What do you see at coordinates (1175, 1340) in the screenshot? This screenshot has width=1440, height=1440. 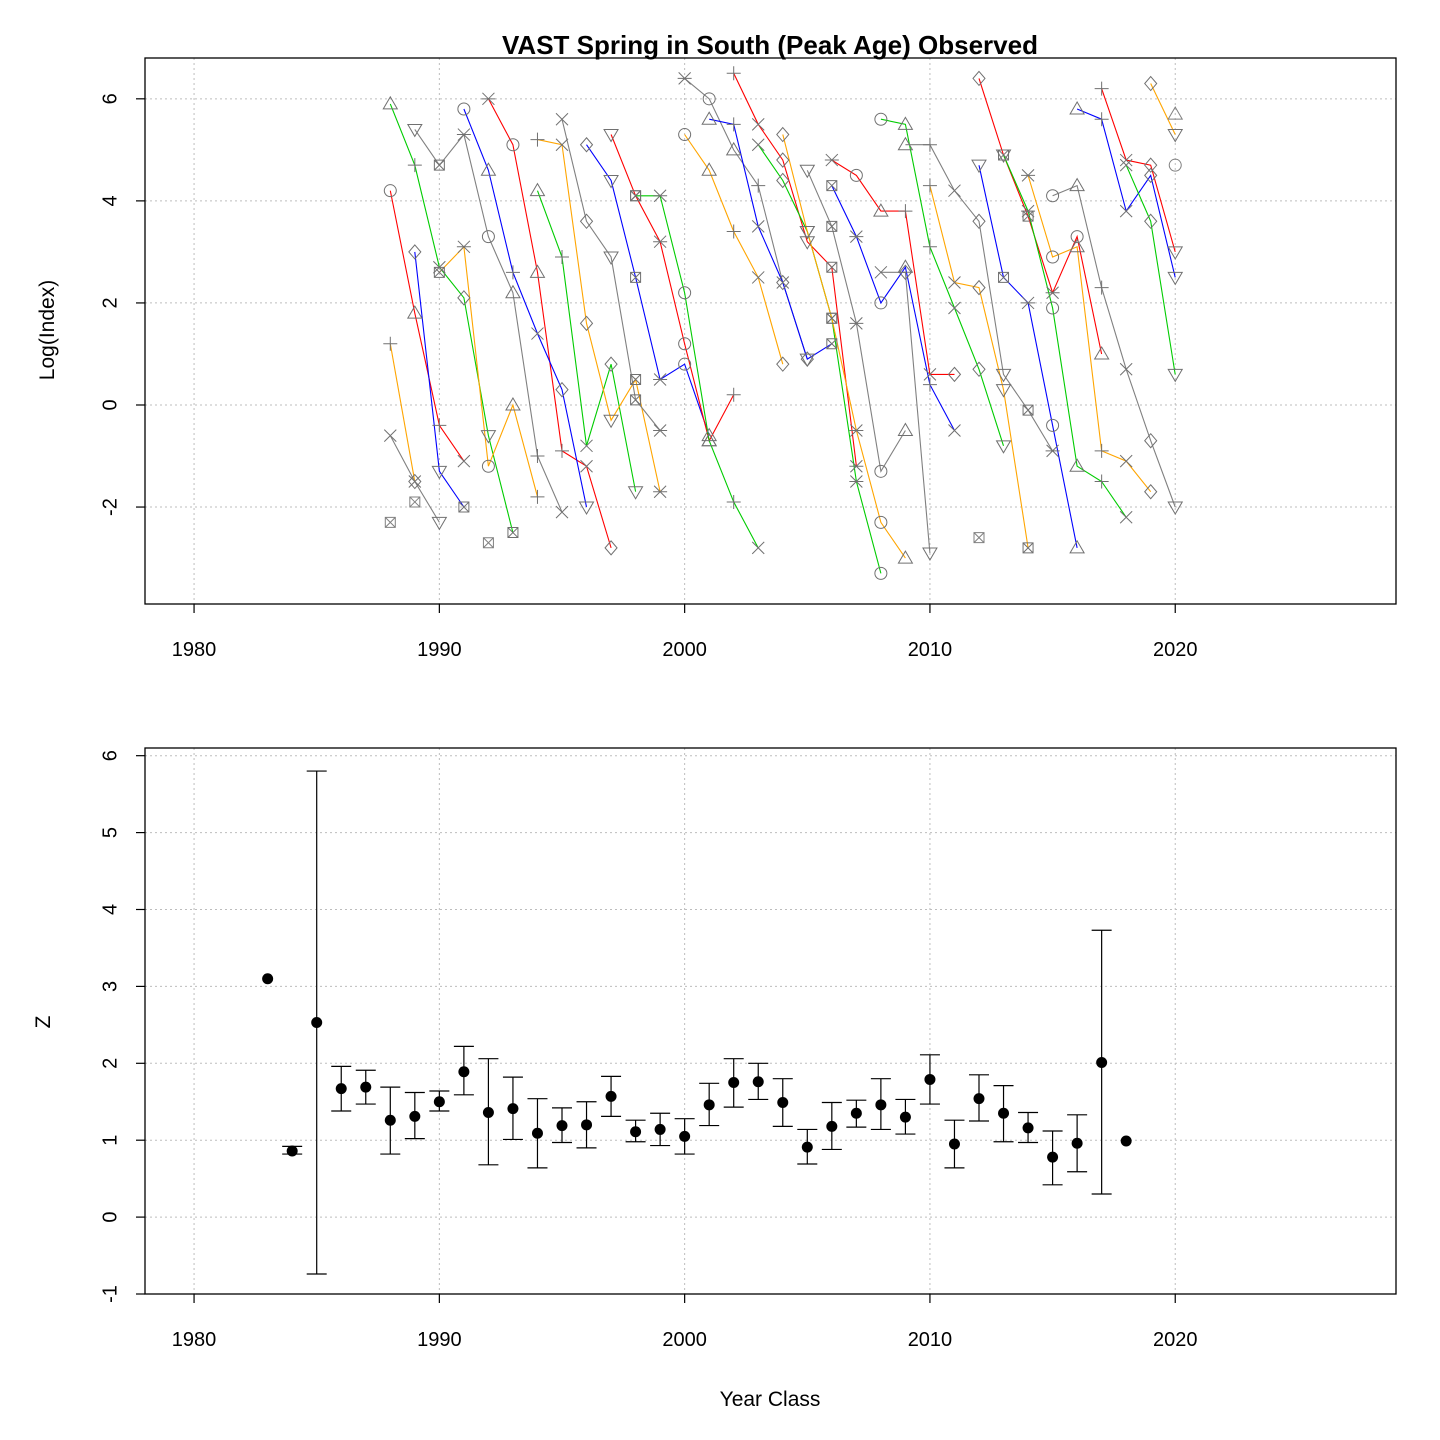 I see `bottom-xtick-label-2020: 2020` at bounding box center [1175, 1340].